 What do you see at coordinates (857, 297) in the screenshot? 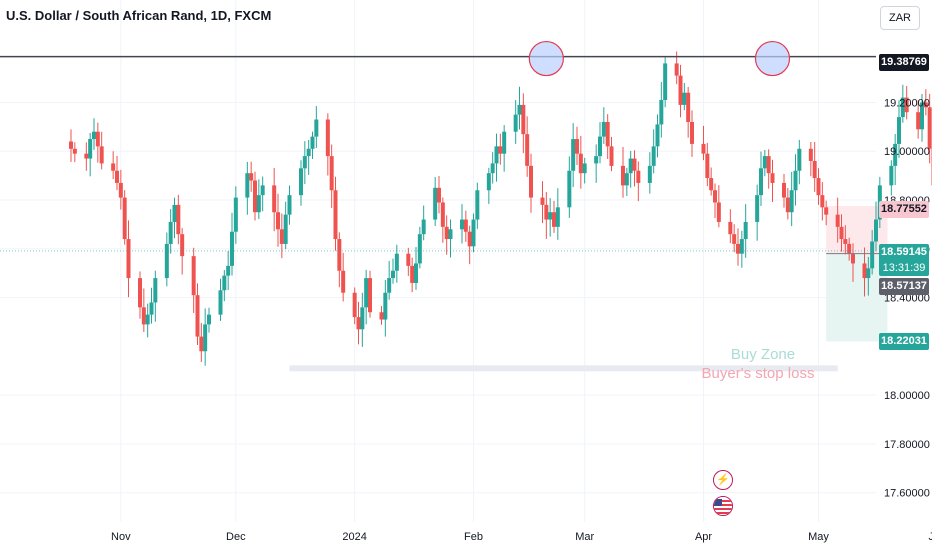
I see `profit-target-zone` at bounding box center [857, 297].